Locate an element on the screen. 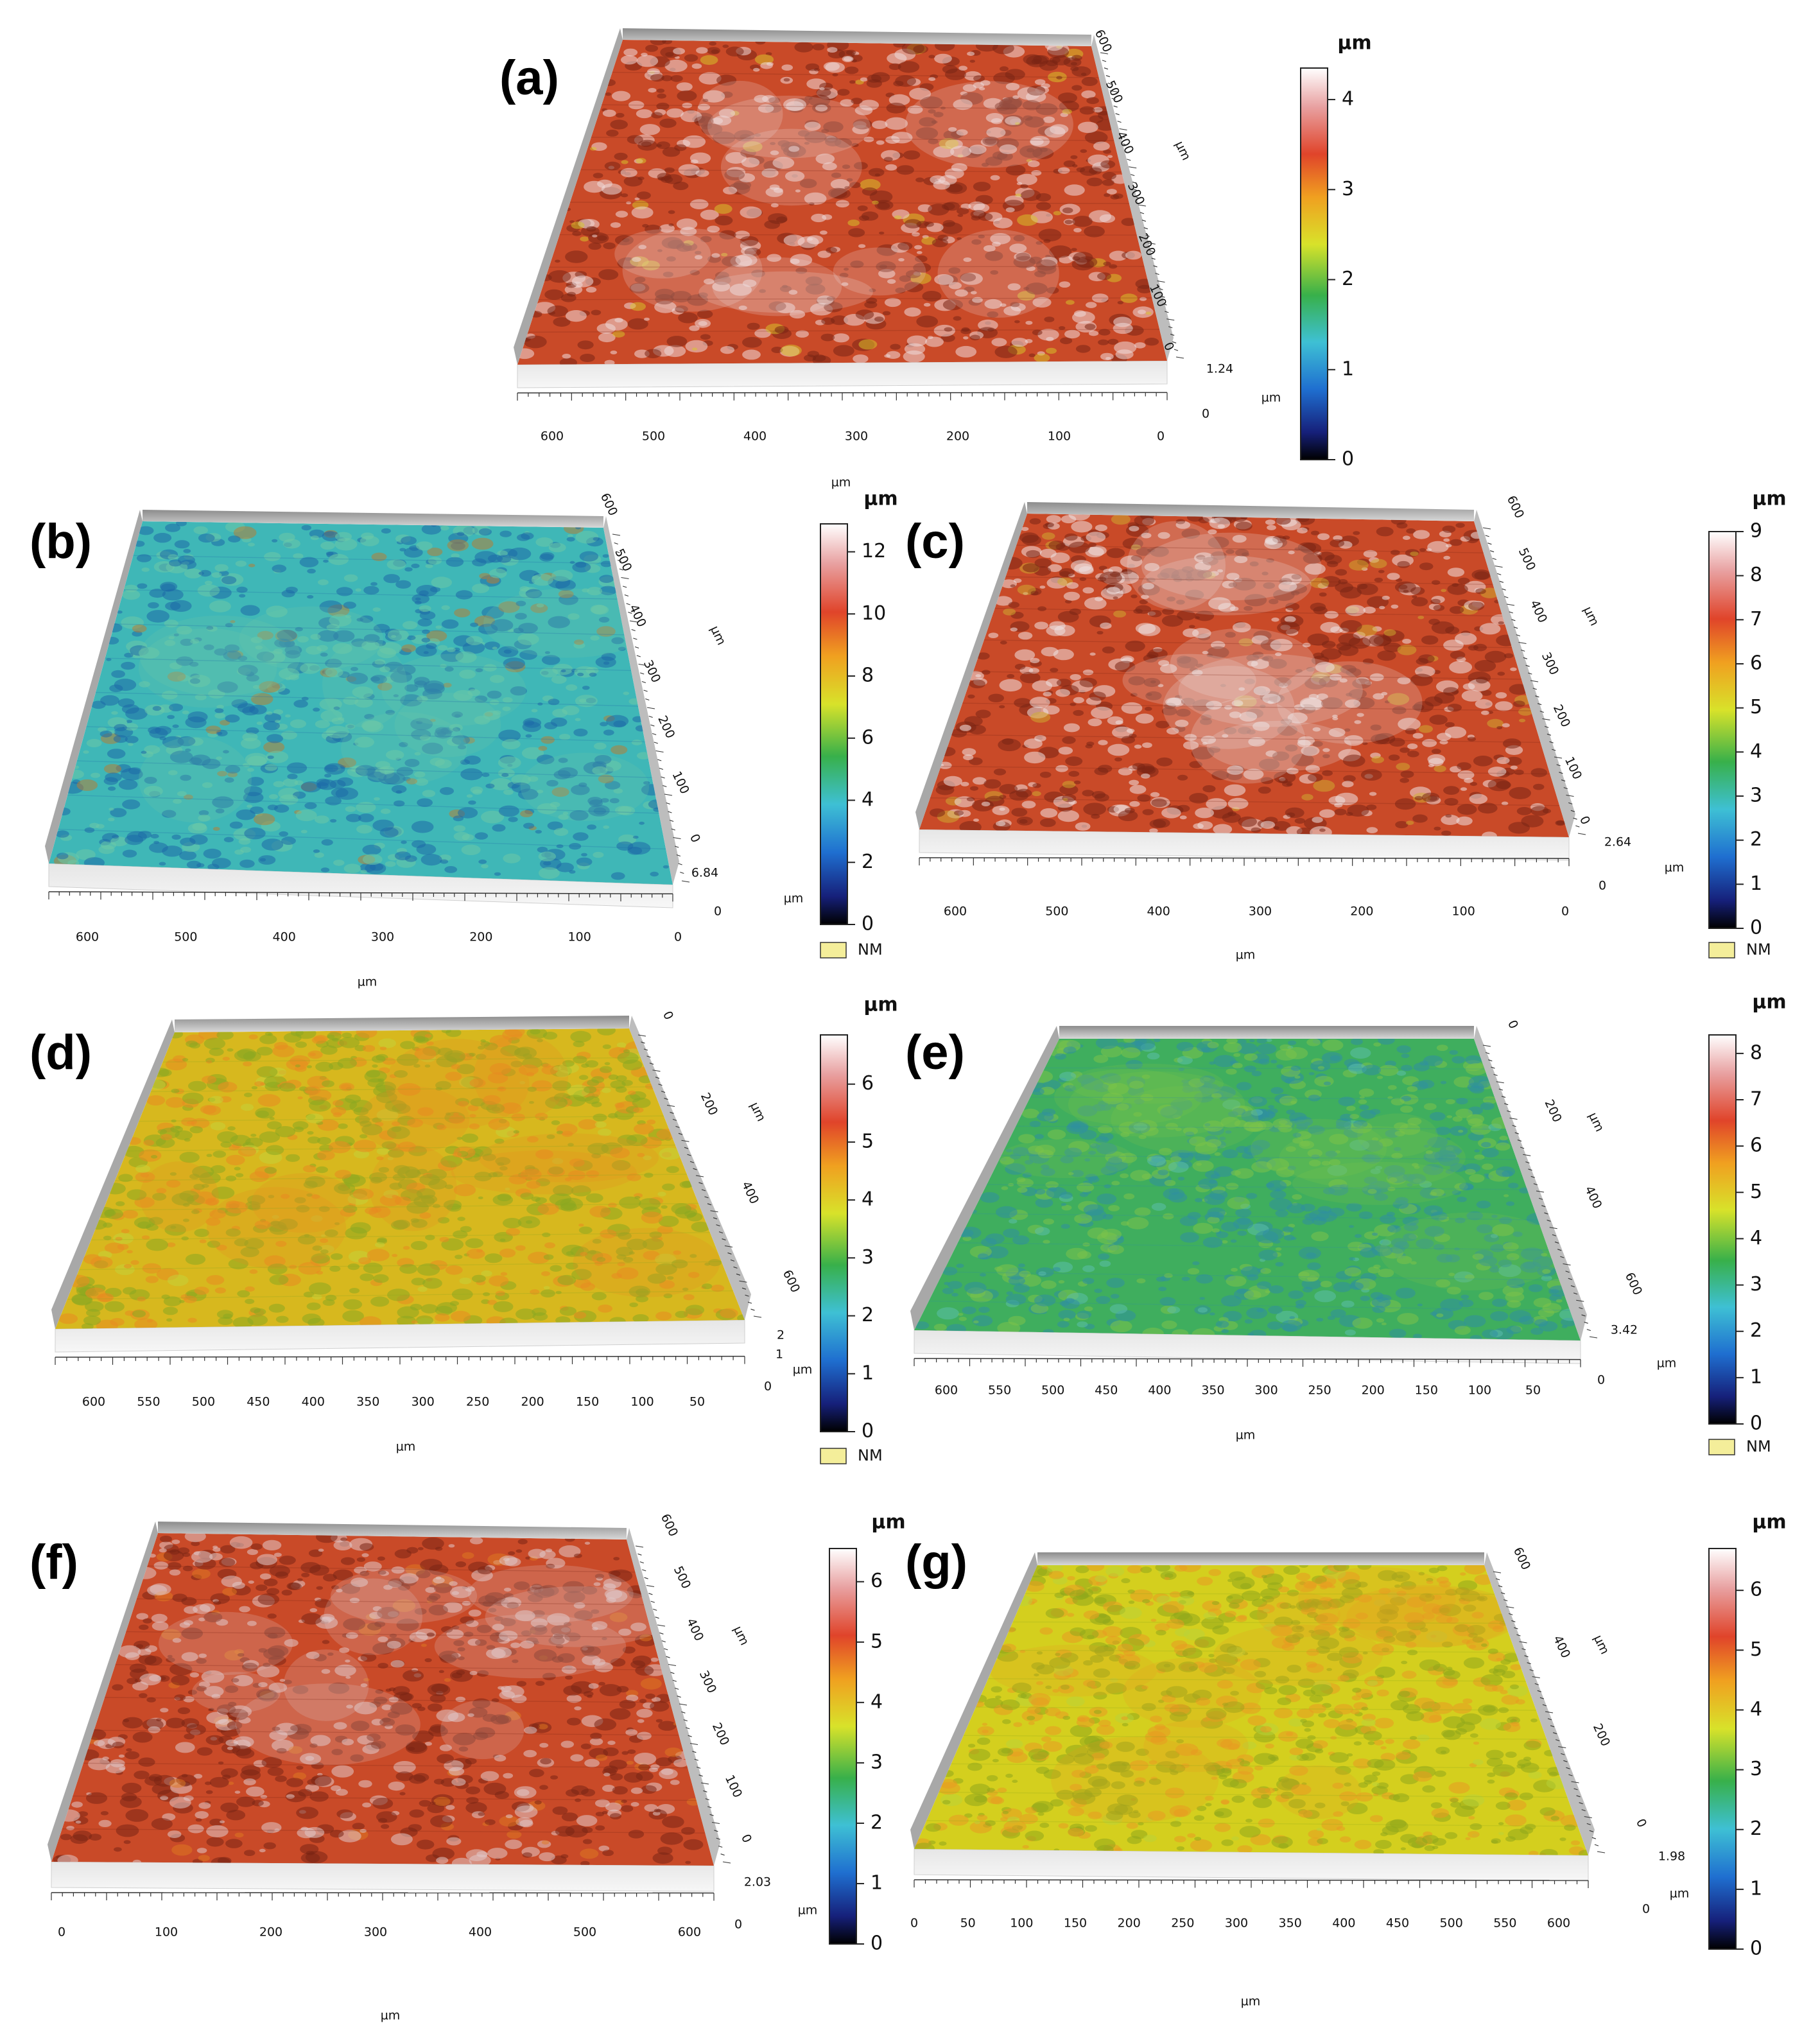 The width and height of the screenshot is (1820, 2030). surface-patch is located at coordinates (303, 1203).